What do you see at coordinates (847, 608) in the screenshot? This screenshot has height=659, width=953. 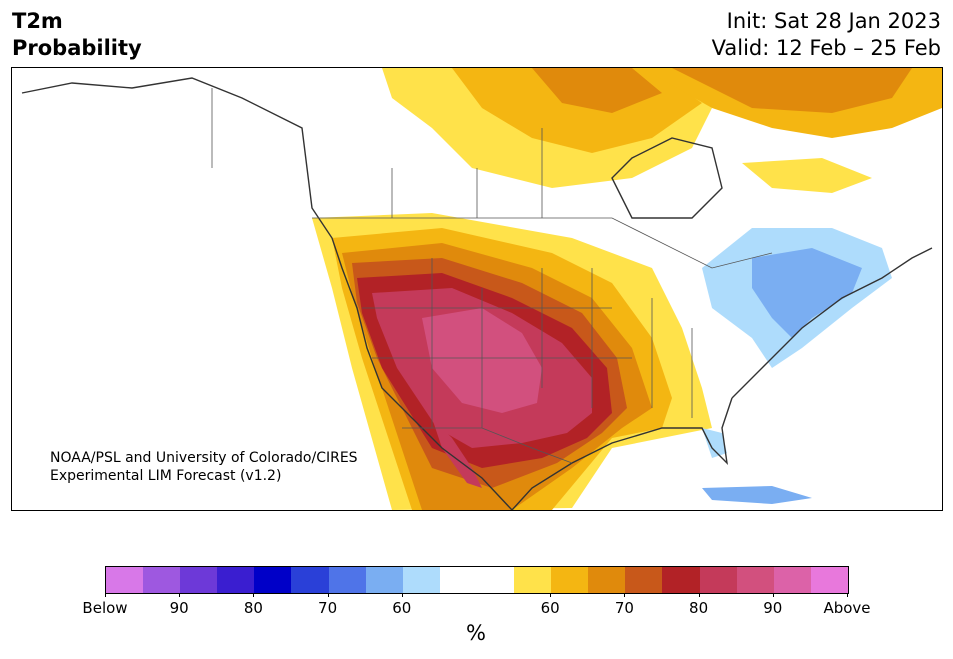 I see `colorbar-tick-label: Above` at bounding box center [847, 608].